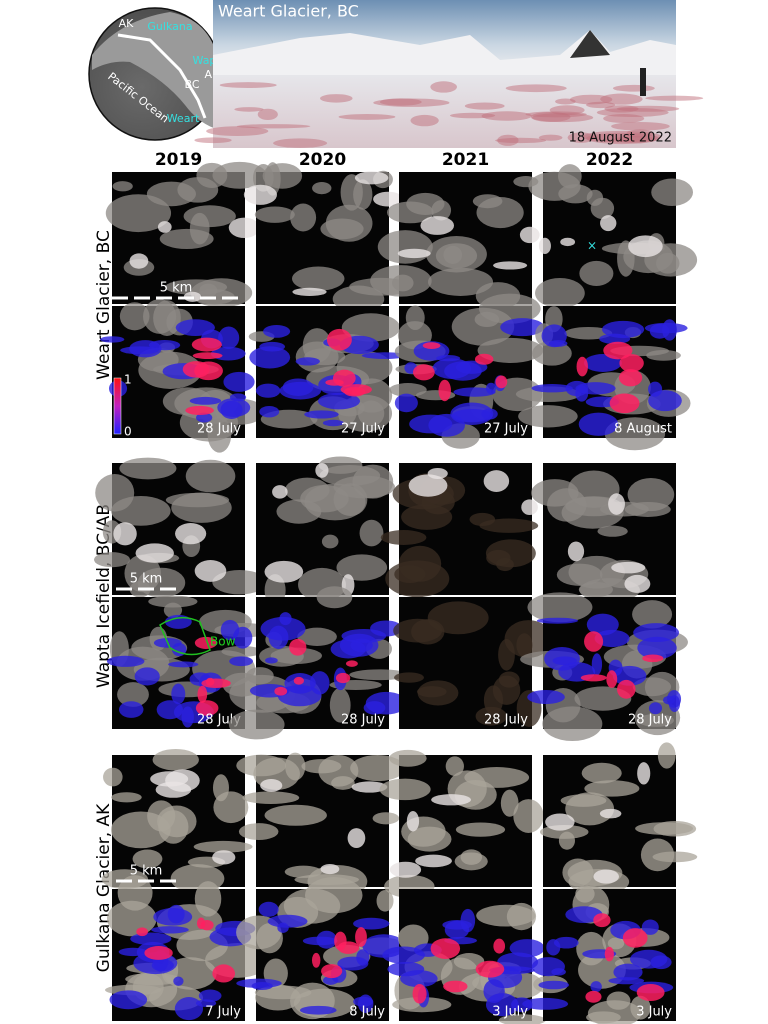 The image size is (768, 1024). Describe the element at coordinates (104, 305) in the screenshot. I see `site-name: Weart Glacier, BC` at that location.